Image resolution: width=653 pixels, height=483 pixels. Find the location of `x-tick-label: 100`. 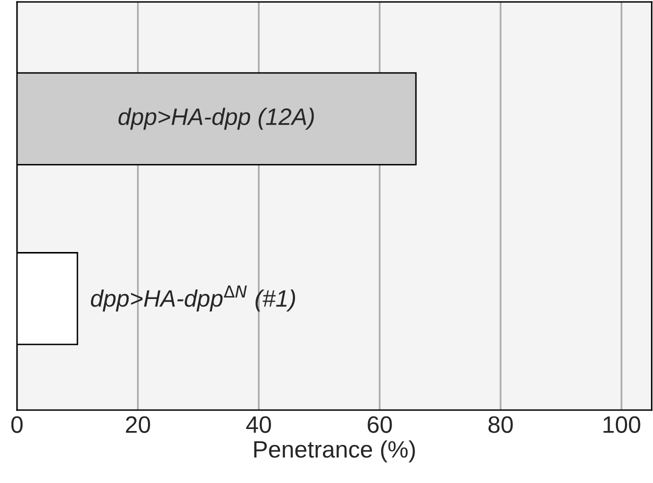

x-tick-label: 100 is located at coordinates (622, 424).